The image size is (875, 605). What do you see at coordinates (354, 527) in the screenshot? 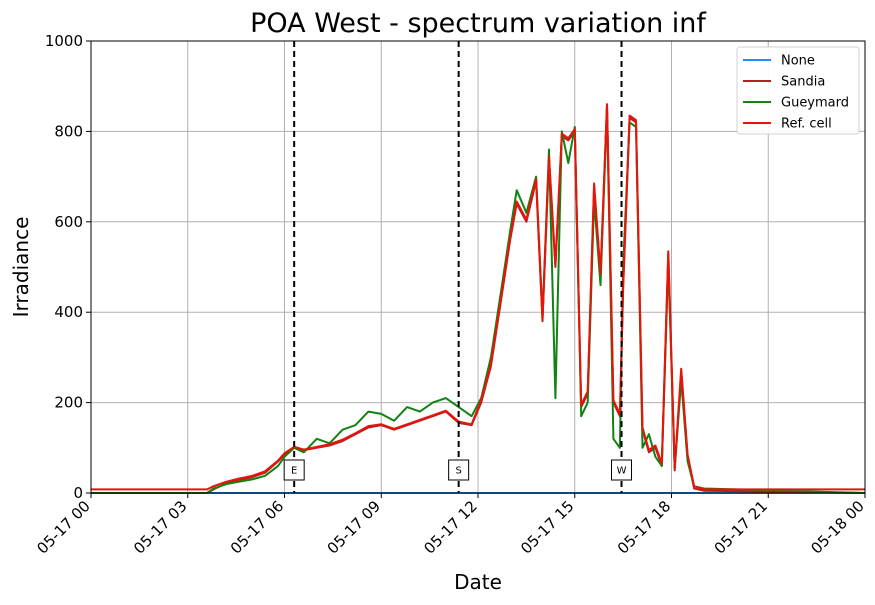
I see `x-tick-label: 05-17 09` at bounding box center [354, 527].